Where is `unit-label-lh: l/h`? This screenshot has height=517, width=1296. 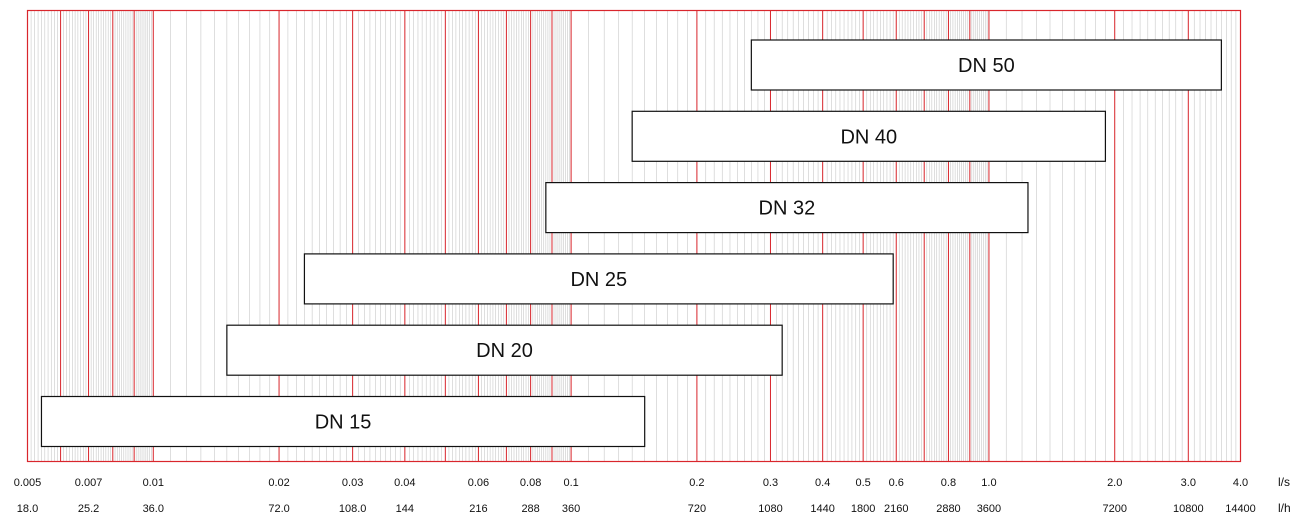 unit-label-lh: l/h is located at coordinates (1284, 508).